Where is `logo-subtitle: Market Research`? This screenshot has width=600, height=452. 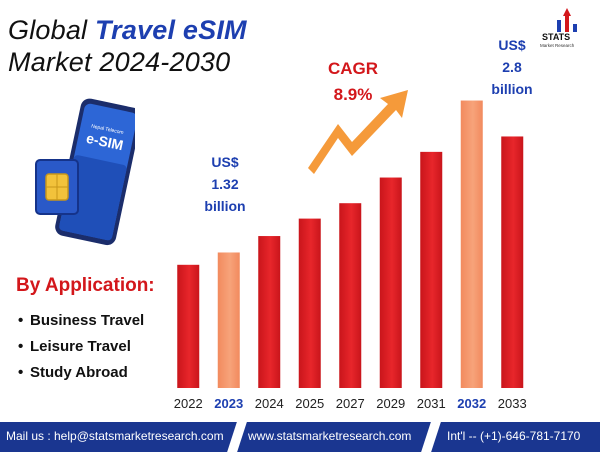
logo-subtitle: Market Research is located at coordinates (557, 45).